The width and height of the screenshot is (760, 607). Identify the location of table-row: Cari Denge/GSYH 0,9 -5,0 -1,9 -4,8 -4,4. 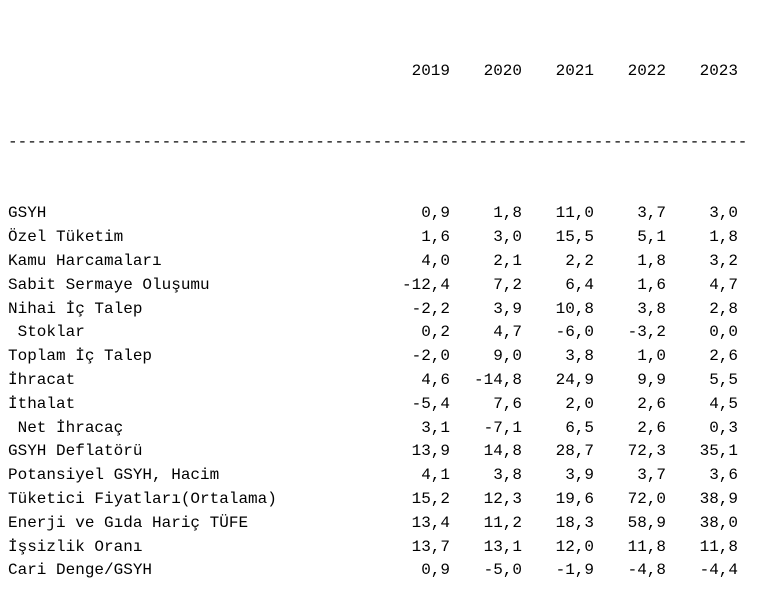
(378, 571).